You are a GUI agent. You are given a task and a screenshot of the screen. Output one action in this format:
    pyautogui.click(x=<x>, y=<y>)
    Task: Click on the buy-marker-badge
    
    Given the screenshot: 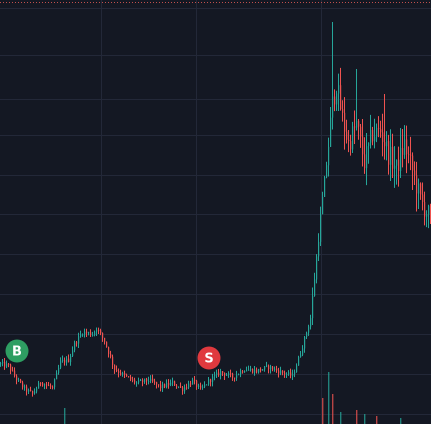 What is the action you would take?
    pyautogui.click(x=17, y=351)
    